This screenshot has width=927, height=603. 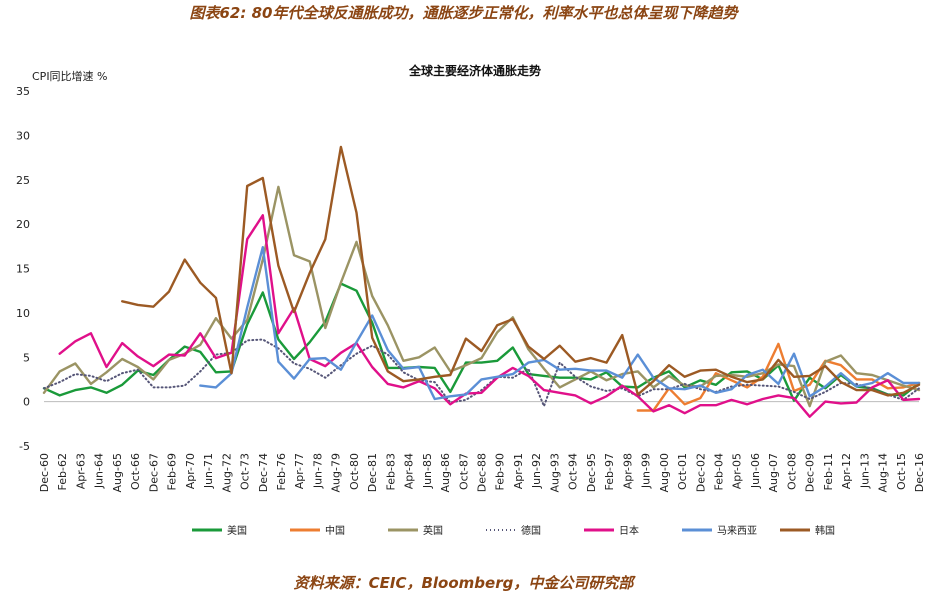 I want to click on x-tick-label: Oct-80, so click(x=354, y=471).